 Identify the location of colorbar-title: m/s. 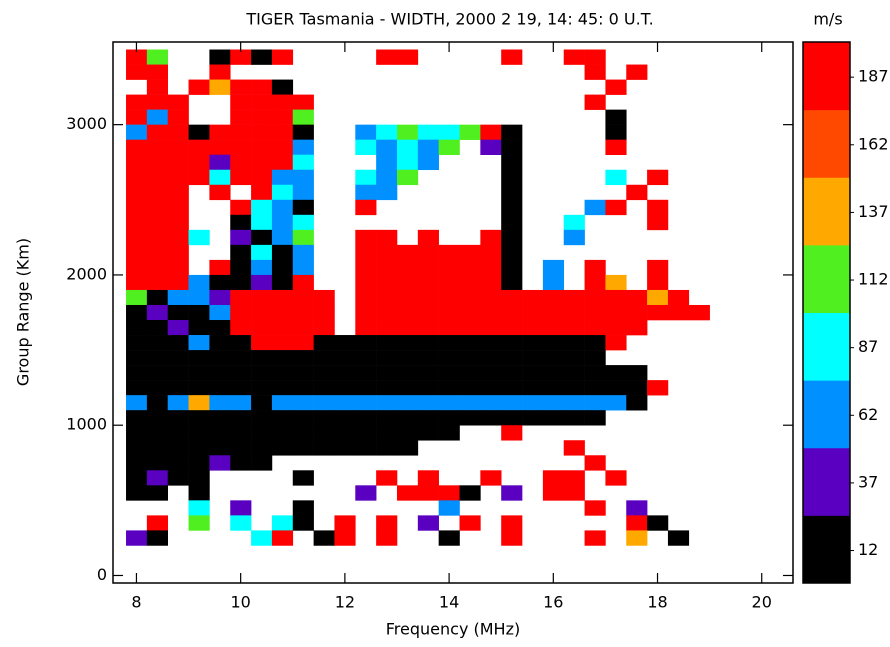
(827, 19).